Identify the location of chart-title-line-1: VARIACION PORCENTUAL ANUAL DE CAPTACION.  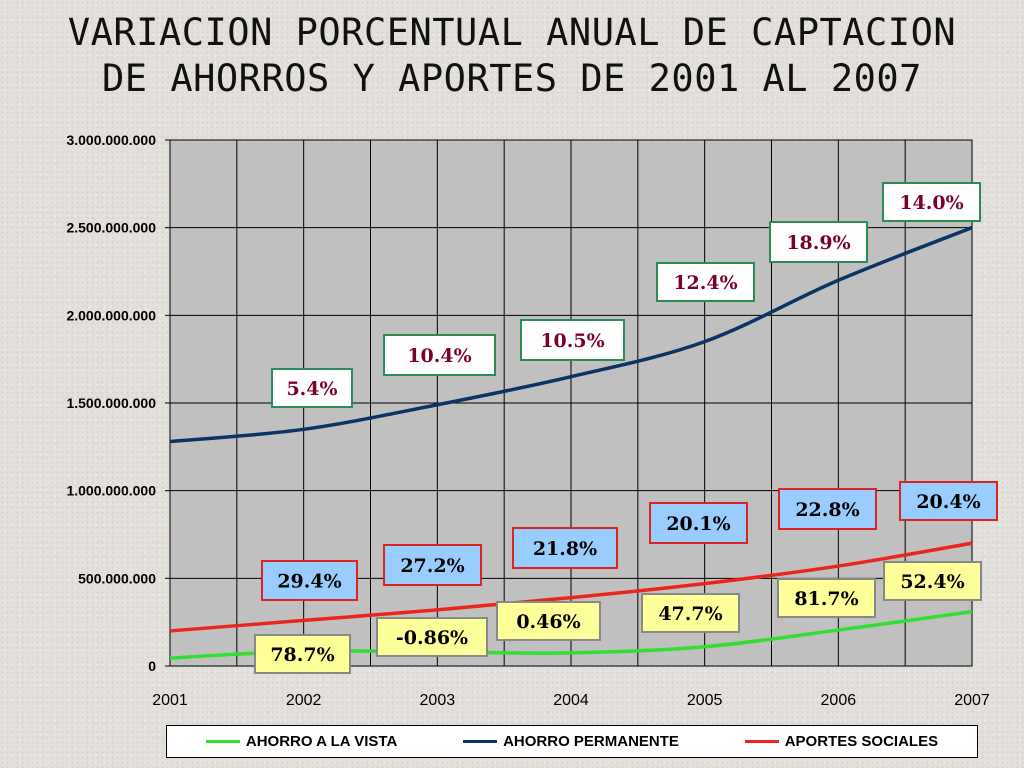
(512, 32).